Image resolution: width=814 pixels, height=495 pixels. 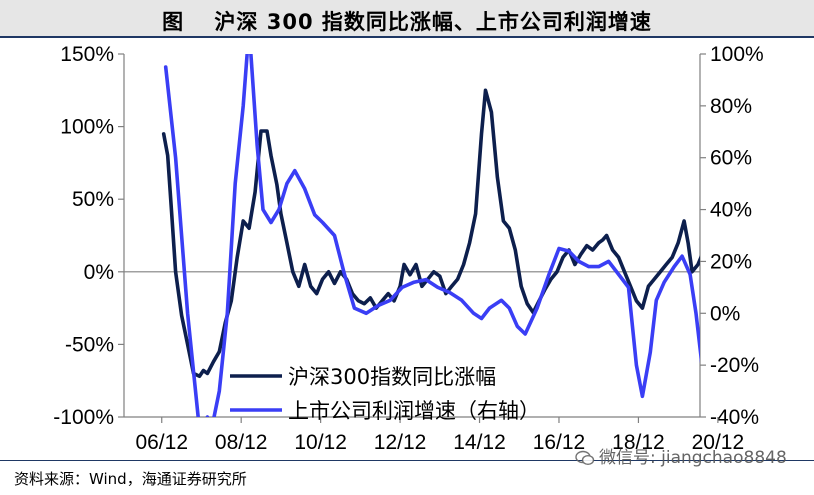 I want to click on source-note: 资料来源：Wind，海通证券研究所, so click(x=130, y=479).